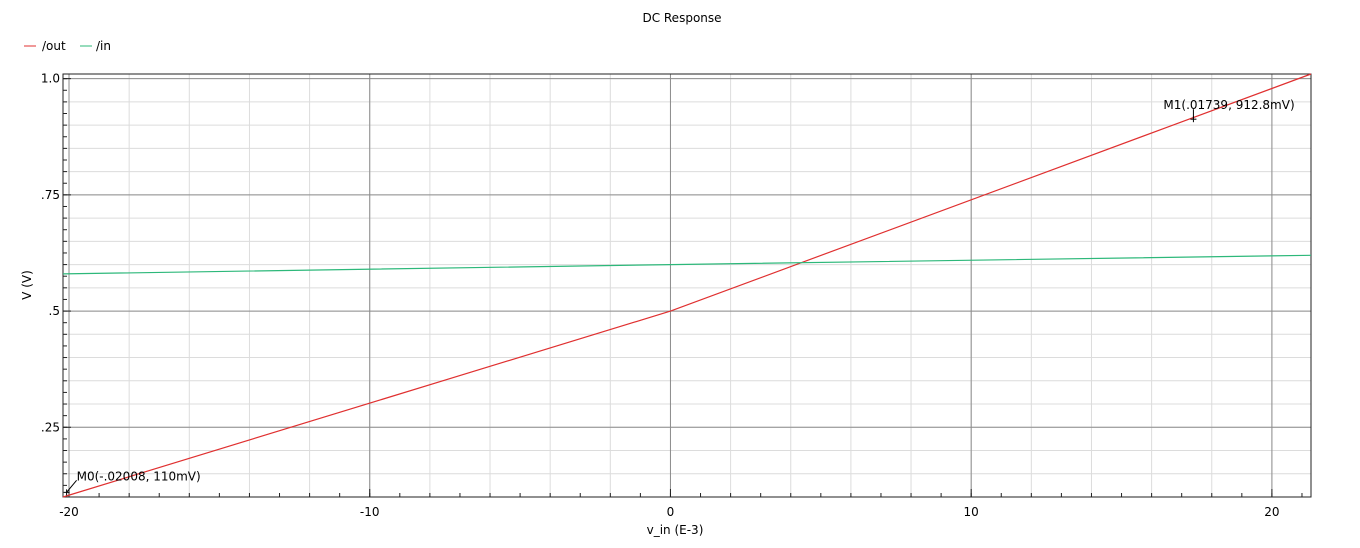  Describe the element at coordinates (69, 512) in the screenshot. I see `x-tick-label: -20` at that location.